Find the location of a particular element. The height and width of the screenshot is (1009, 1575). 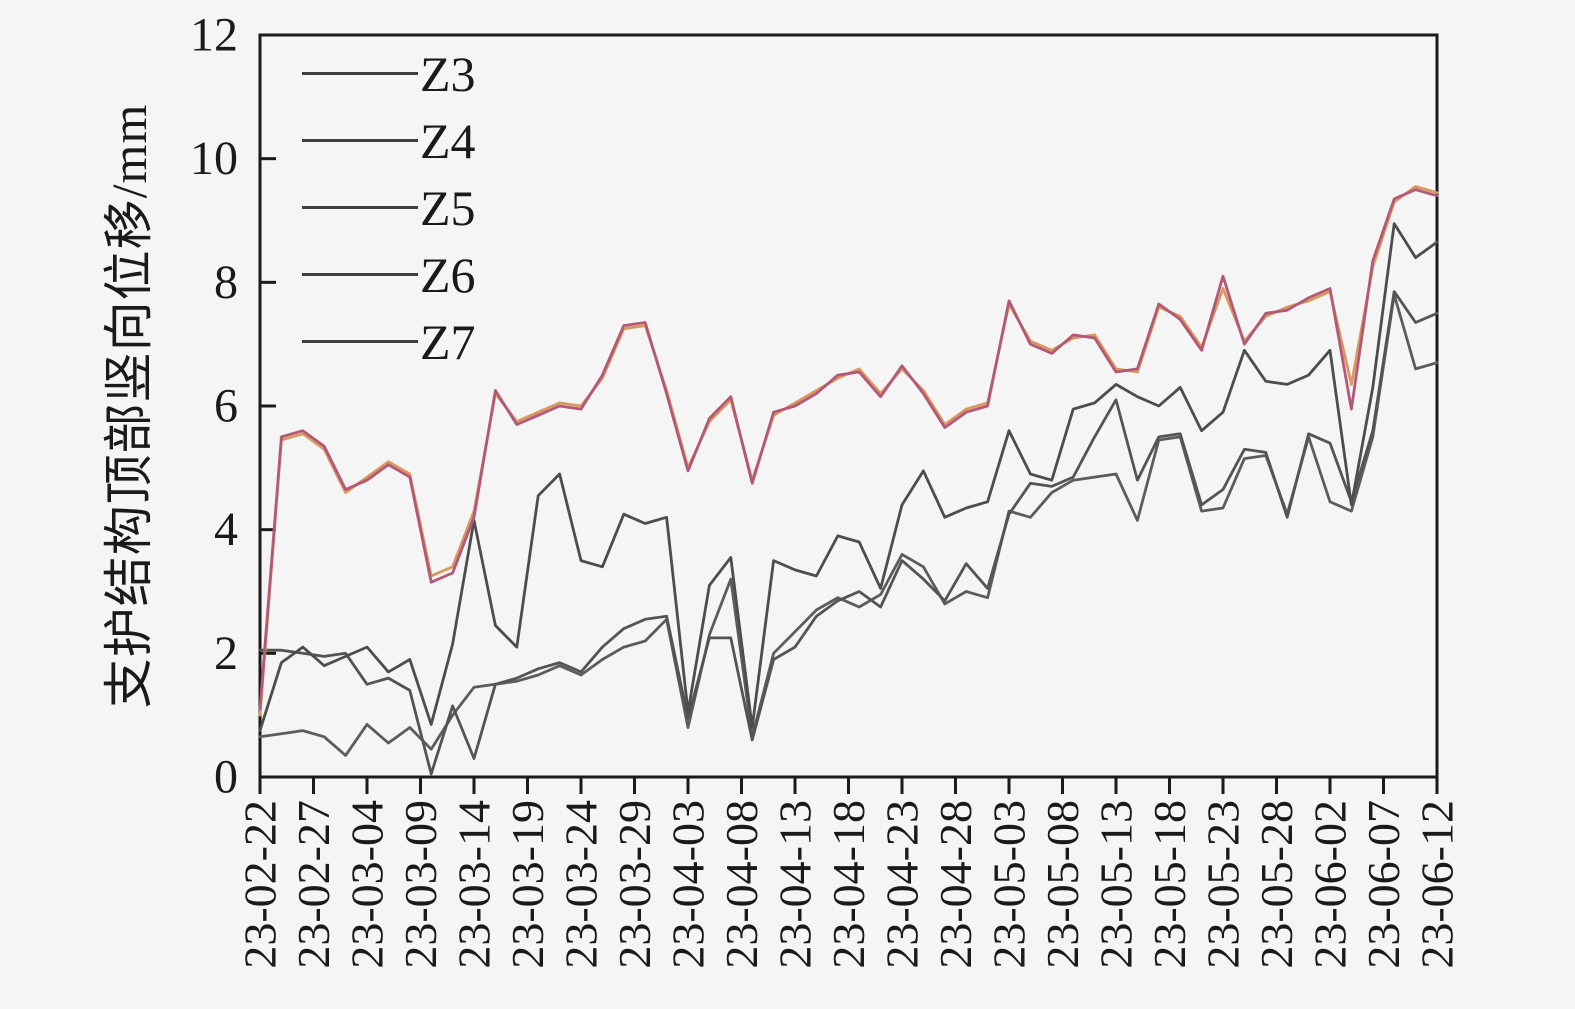

x-tick-label: 23-04-18 is located at coordinates (848, 884).